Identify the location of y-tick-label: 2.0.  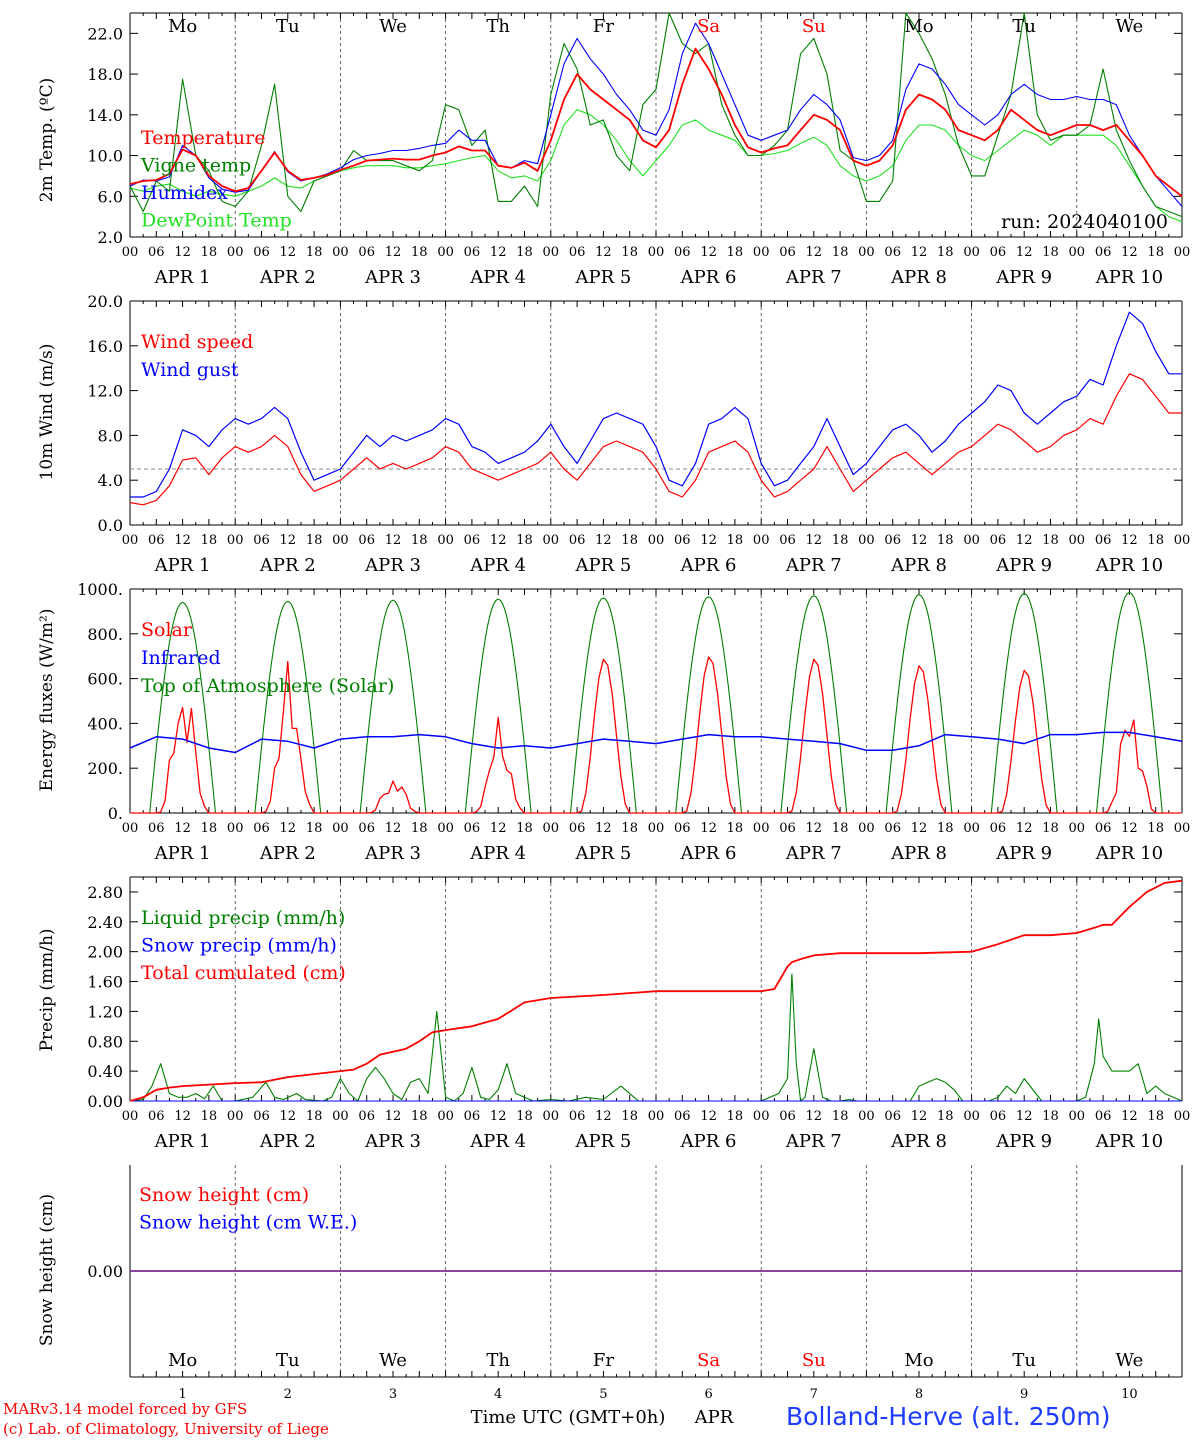
(110, 237).